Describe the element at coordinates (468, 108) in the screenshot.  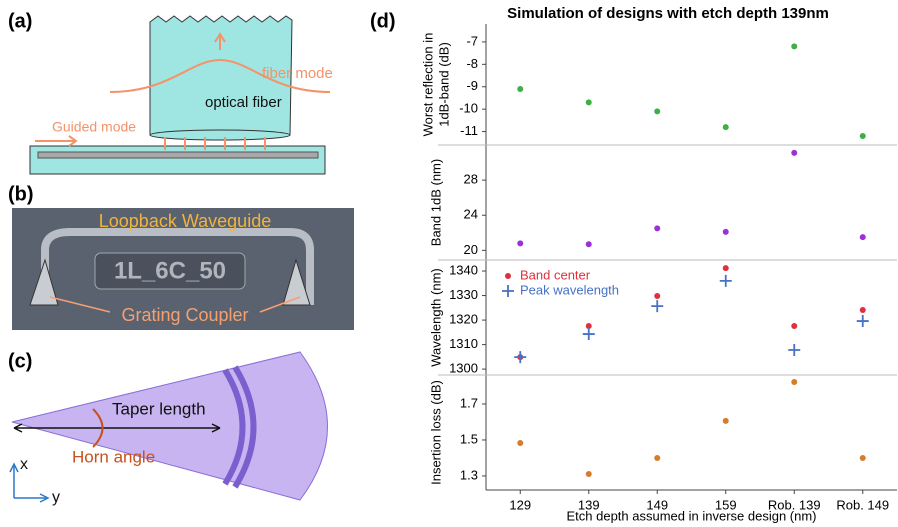
I see `y-tick-label: -10` at that location.